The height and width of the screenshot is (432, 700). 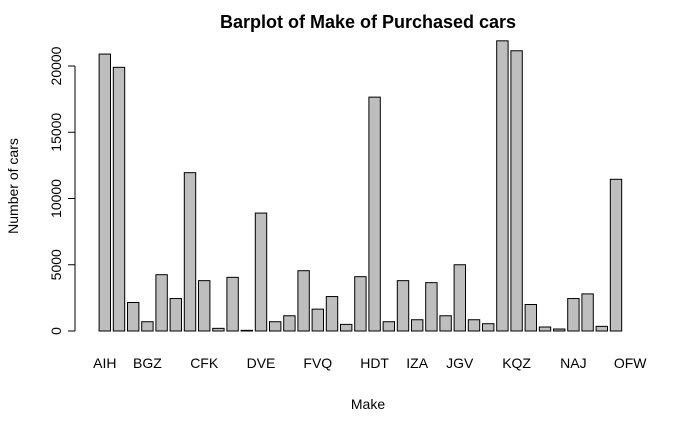 I want to click on x-tick-label-9: NAJ, so click(x=573, y=363).